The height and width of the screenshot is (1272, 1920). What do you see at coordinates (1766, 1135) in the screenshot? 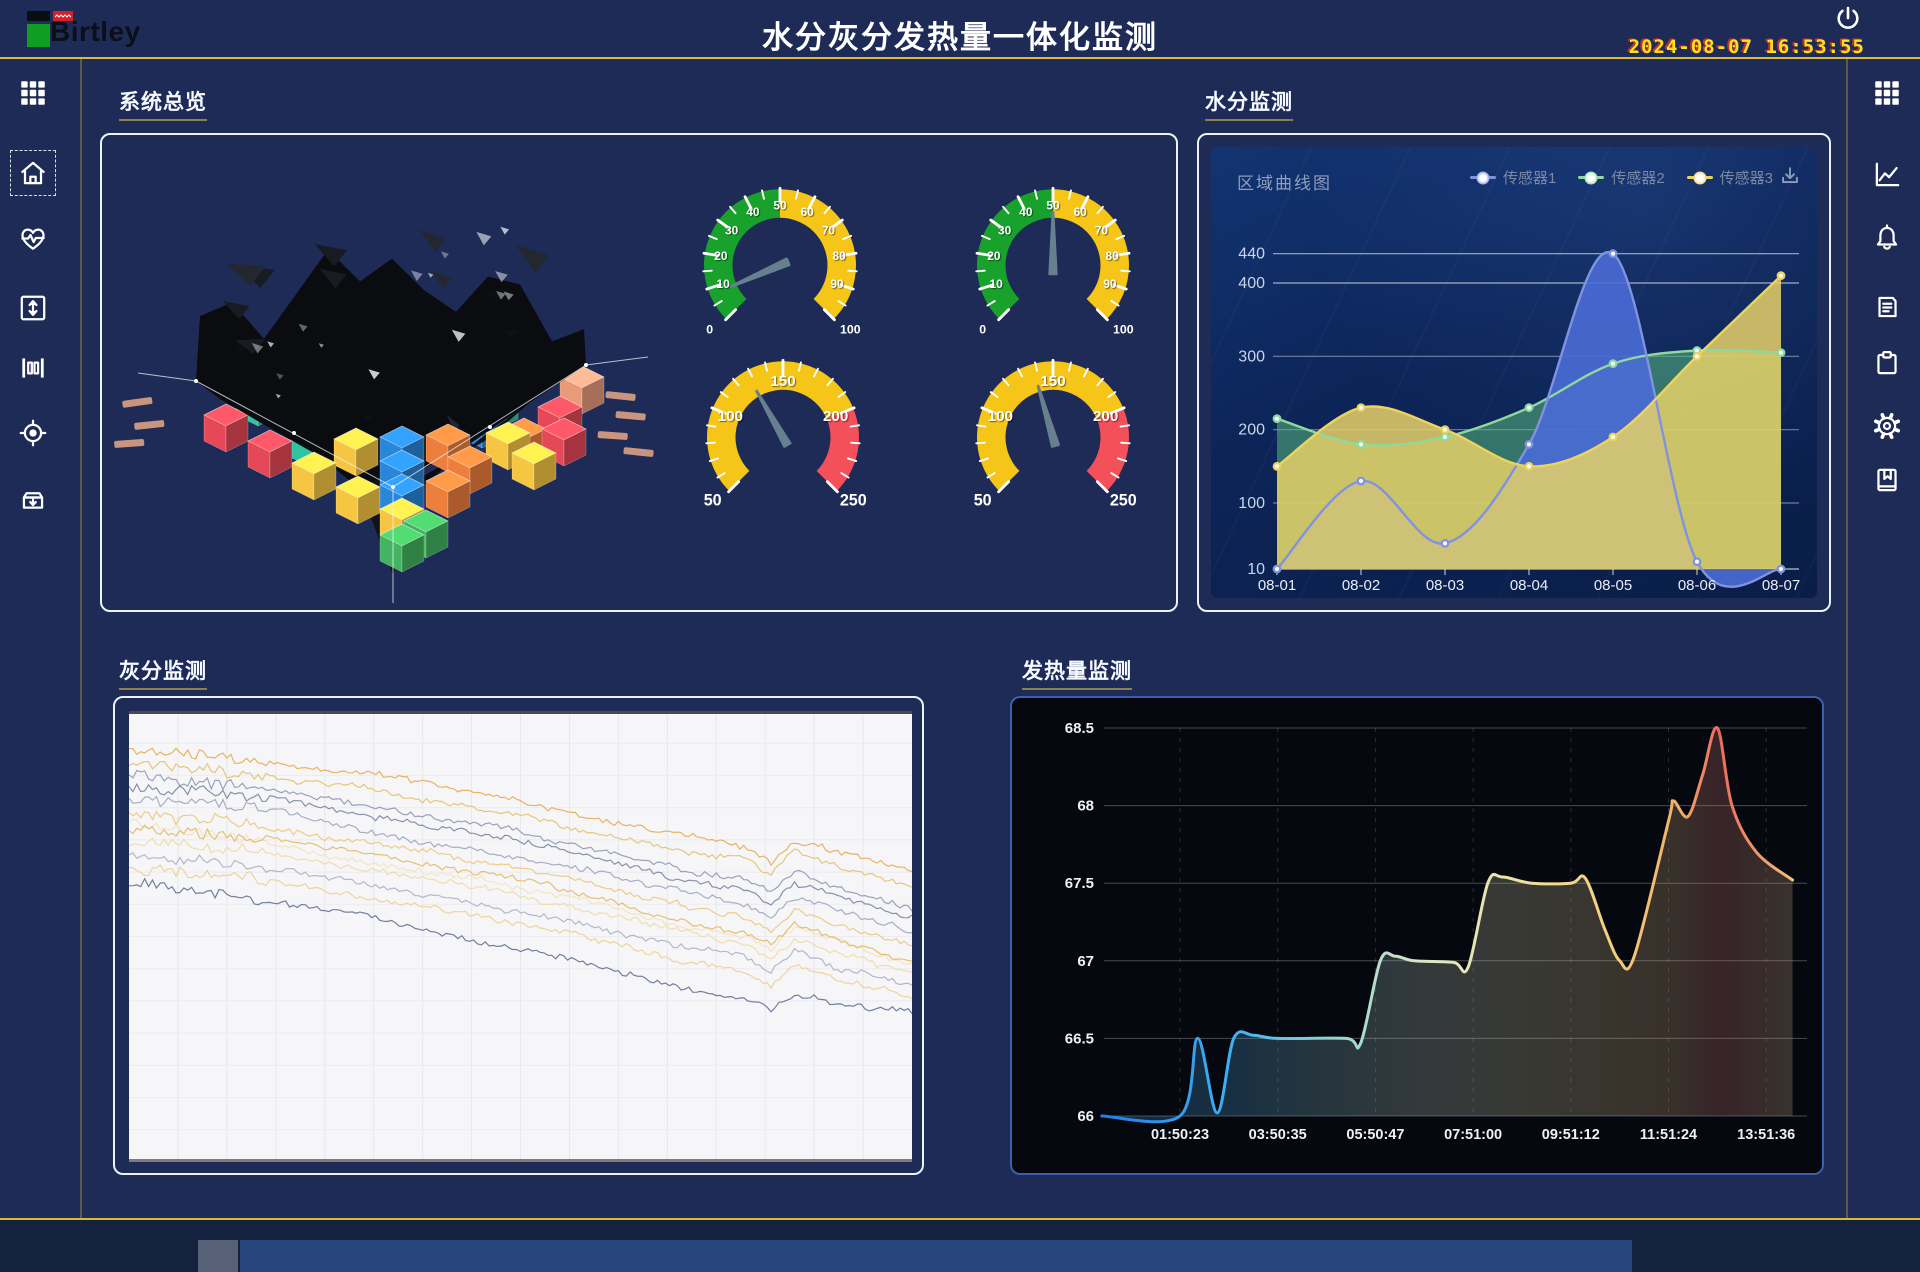
I see `svg-text: 13:51:36` at bounding box center [1766, 1135].